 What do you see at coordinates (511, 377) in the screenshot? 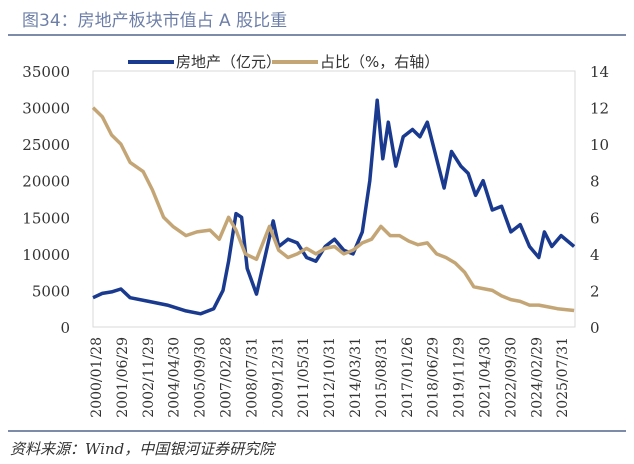
I see `x-axis-tick-label: 2022/09/30` at bounding box center [511, 377].